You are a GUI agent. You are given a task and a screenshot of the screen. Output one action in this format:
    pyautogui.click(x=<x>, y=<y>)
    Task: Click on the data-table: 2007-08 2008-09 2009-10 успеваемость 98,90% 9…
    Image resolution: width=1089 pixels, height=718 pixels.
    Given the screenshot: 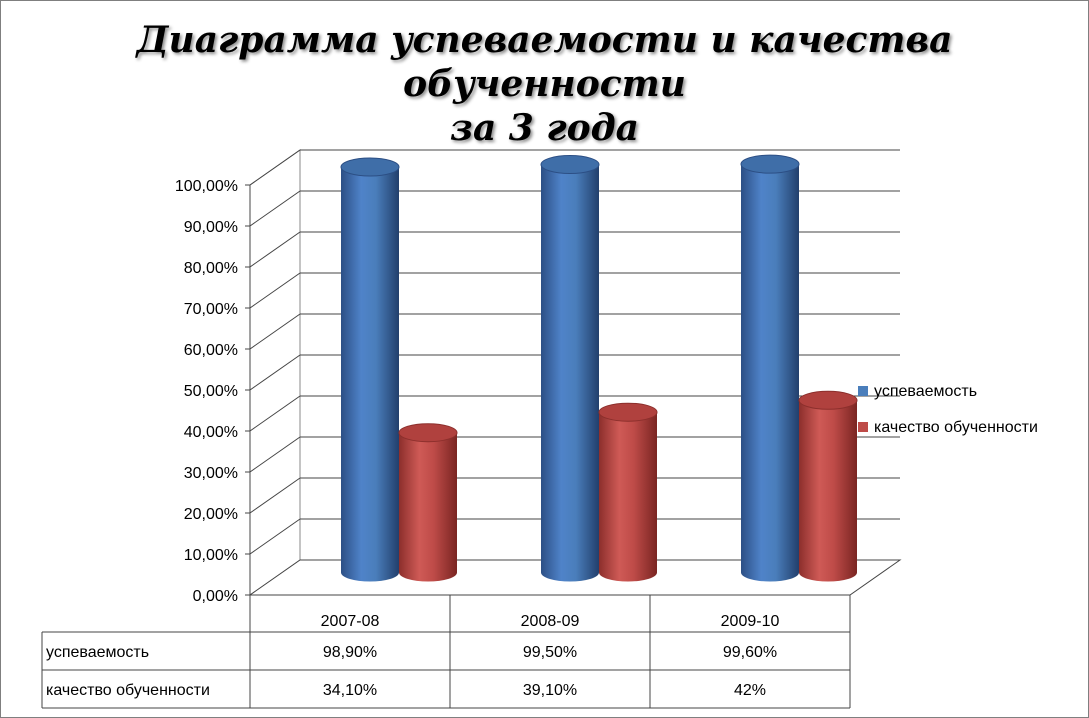 What is the action you would take?
    pyautogui.click(x=446, y=651)
    